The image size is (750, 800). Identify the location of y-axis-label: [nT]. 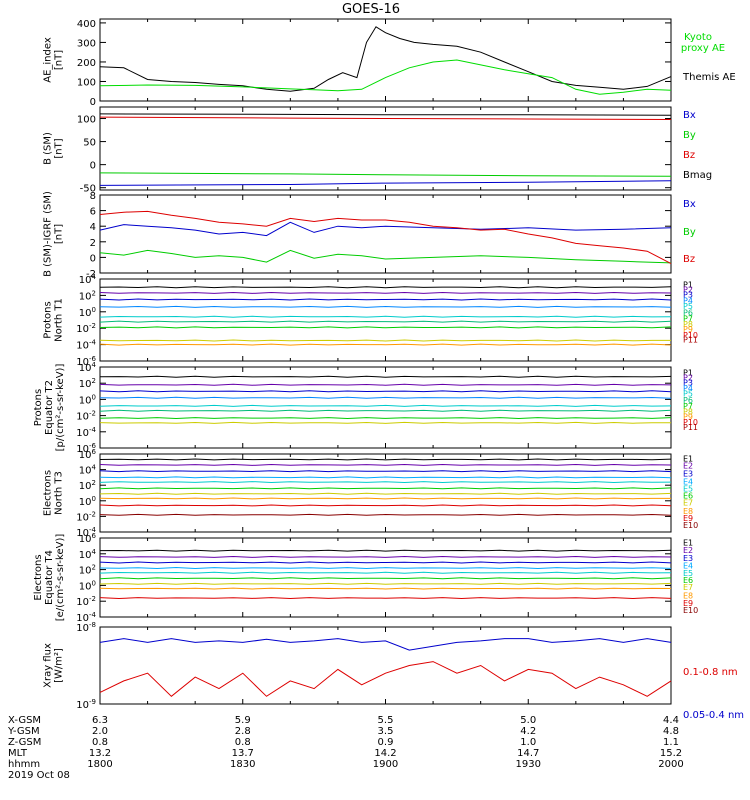
(59, 60).